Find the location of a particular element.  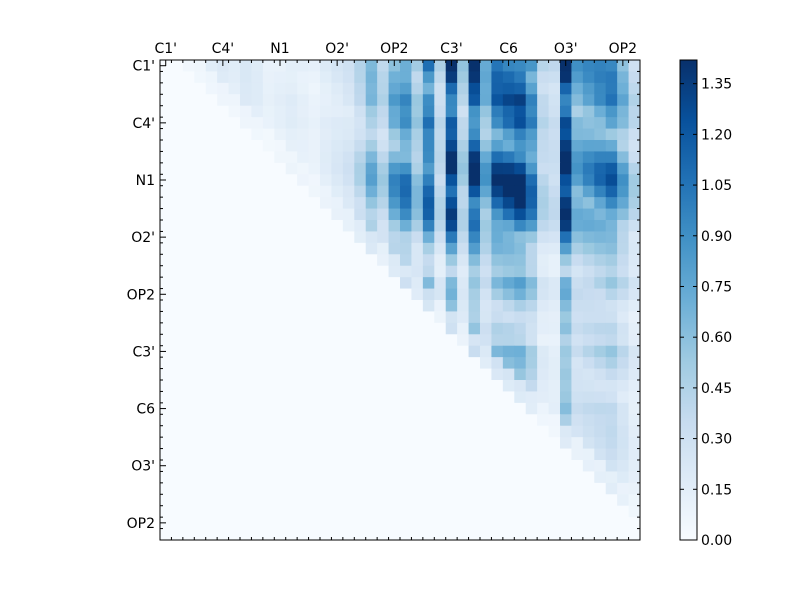

y-tick-label: C1' is located at coordinates (143, 67).